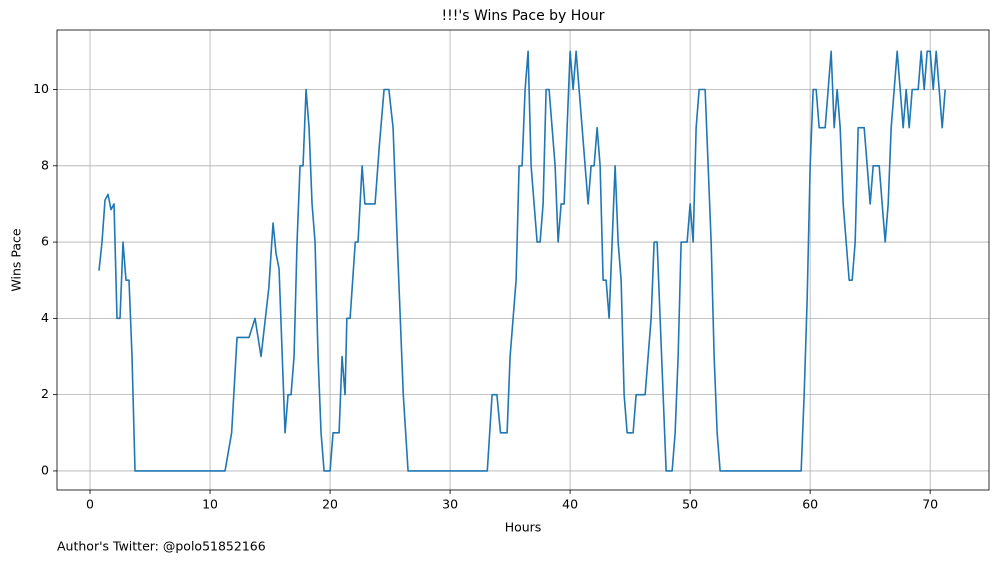  What do you see at coordinates (45, 317) in the screenshot?
I see `y-tick-label: 4` at bounding box center [45, 317].